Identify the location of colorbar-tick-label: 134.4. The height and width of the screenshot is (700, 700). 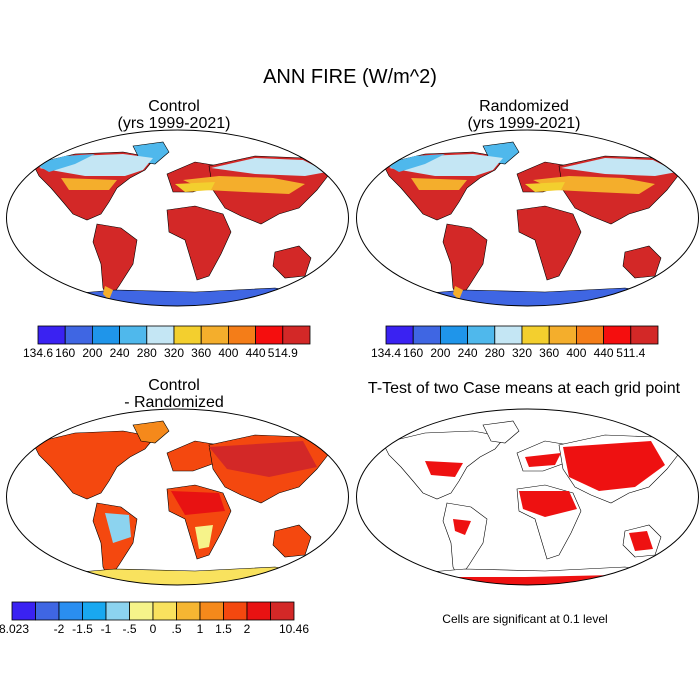
(386, 353).